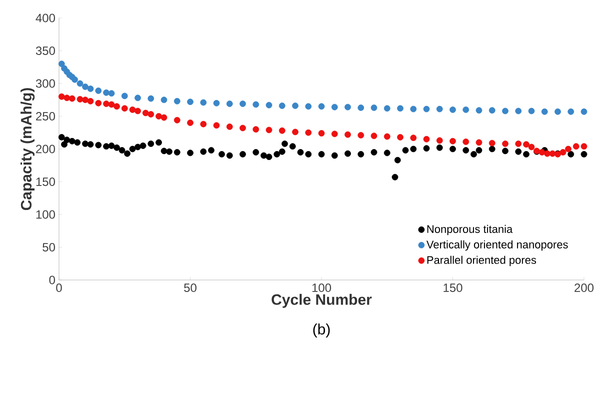 This screenshot has height=404, width=603. I want to click on y-tick-label: 50, so click(49, 247).